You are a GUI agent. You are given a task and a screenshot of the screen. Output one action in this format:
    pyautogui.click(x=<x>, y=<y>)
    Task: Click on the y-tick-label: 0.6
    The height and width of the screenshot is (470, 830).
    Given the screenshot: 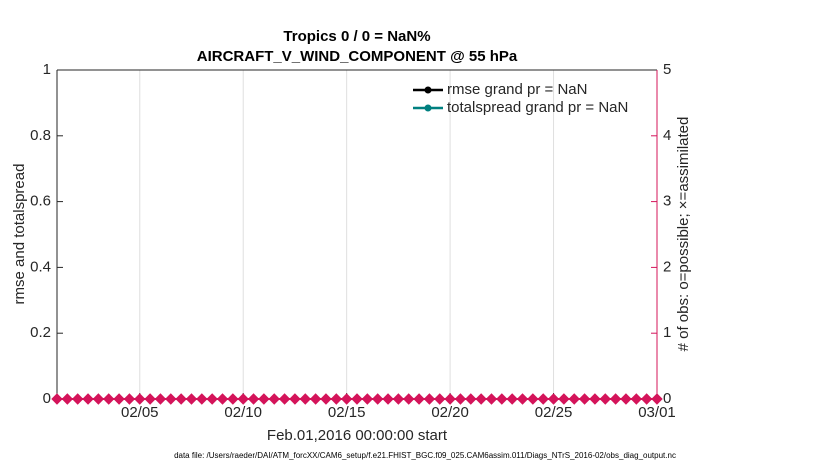 What is the action you would take?
    pyautogui.click(x=40, y=201)
    